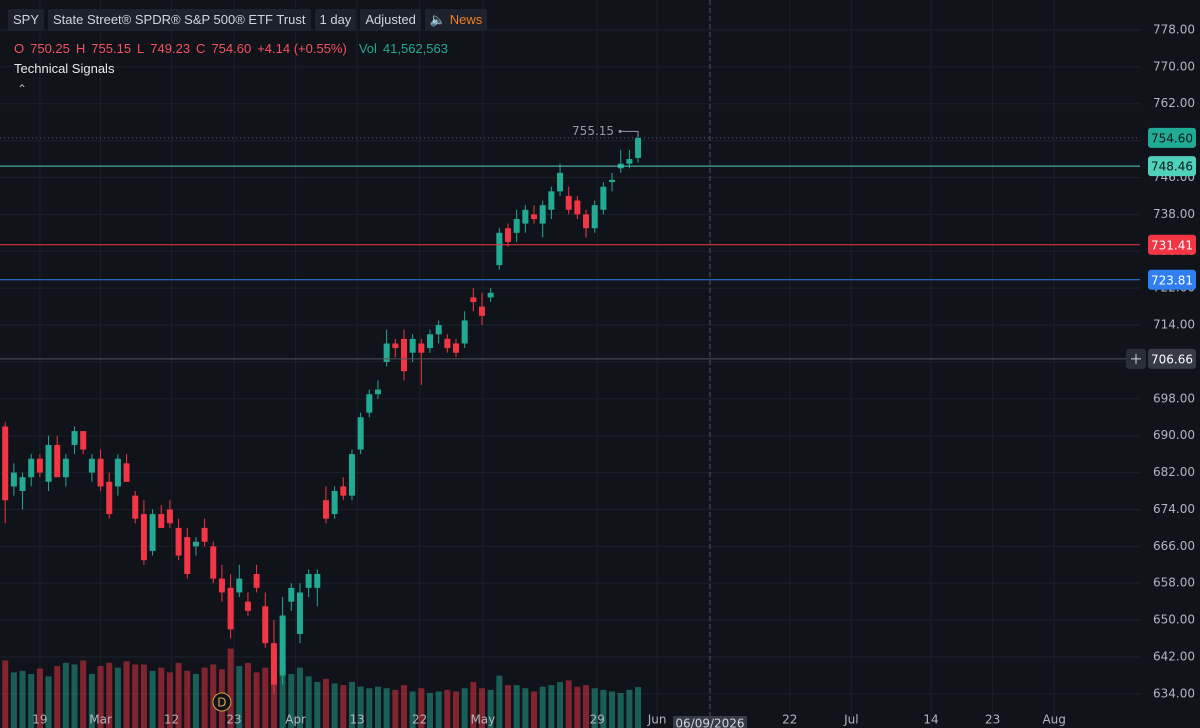 The height and width of the screenshot is (728, 1200). What do you see at coordinates (22, 89) in the screenshot?
I see `collapse-caret: ⌃` at bounding box center [22, 89].